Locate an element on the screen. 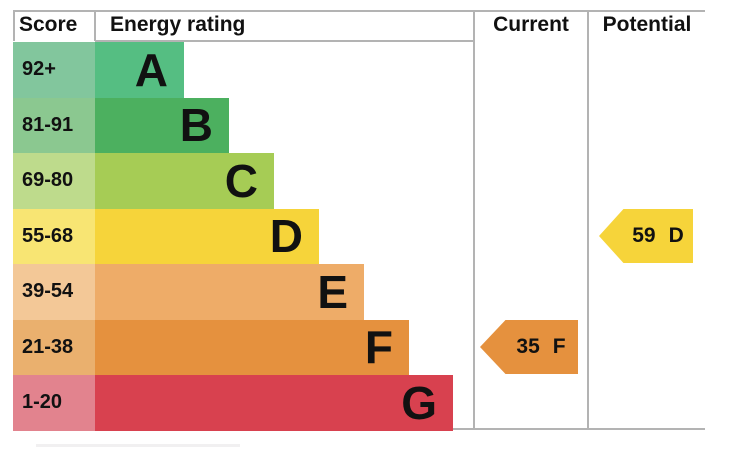 The height and width of the screenshot is (456, 730). band-bar-f: F is located at coordinates (252, 347).